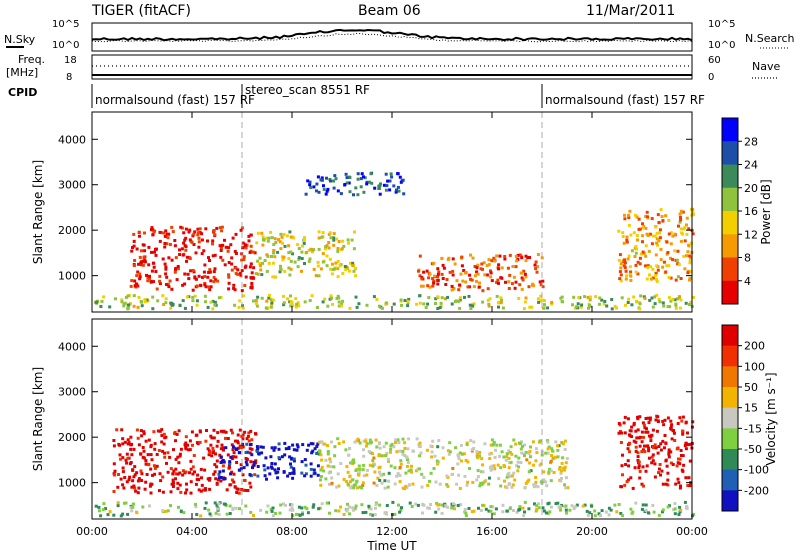  What do you see at coordinates (192, 531) in the screenshot?
I see `x-tick-label: 04:00` at bounding box center [192, 531].